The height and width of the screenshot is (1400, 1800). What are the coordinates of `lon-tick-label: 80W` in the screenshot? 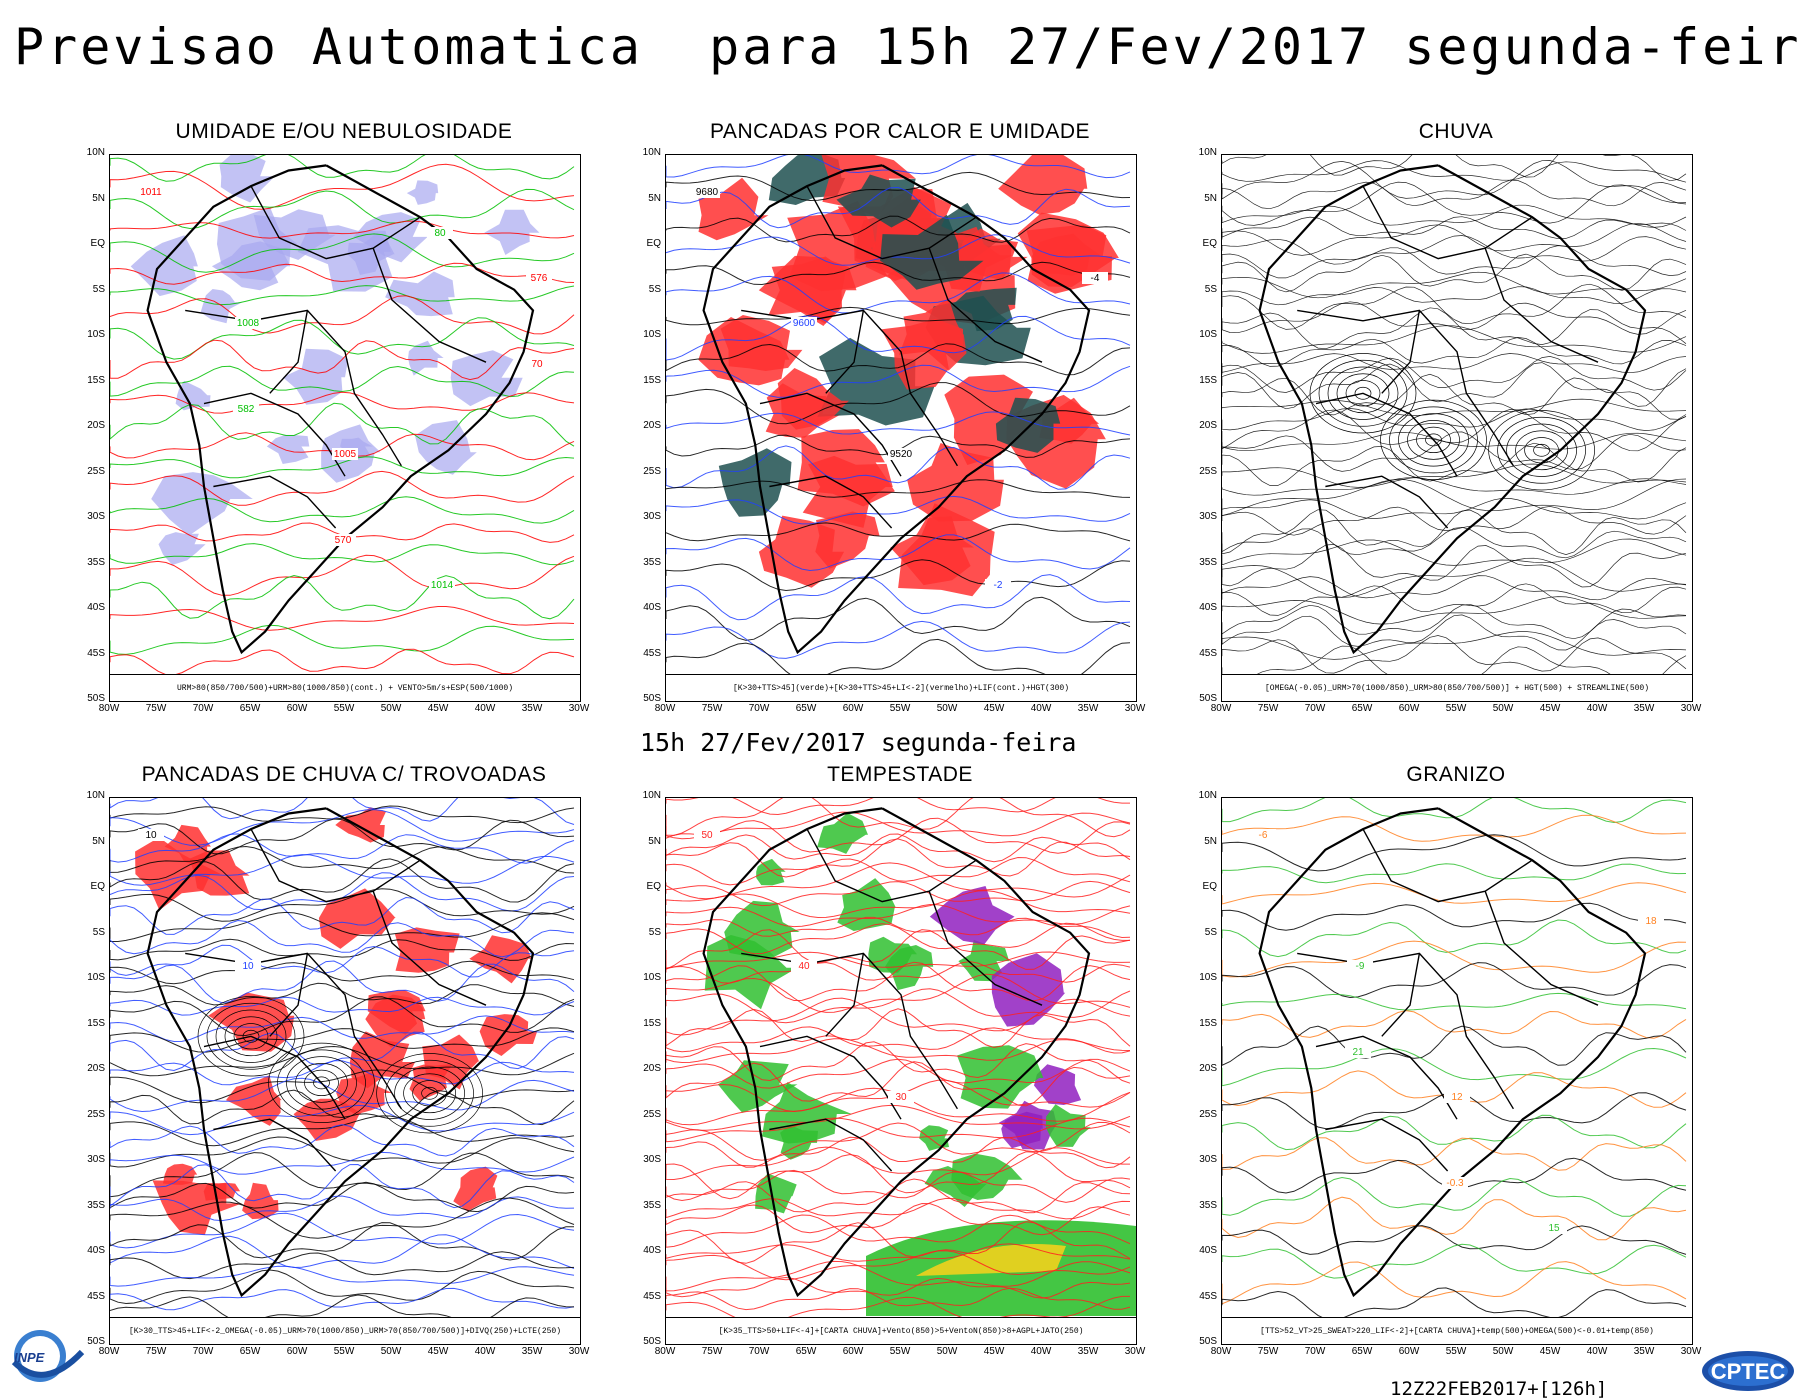 It's located at (1221, 708).